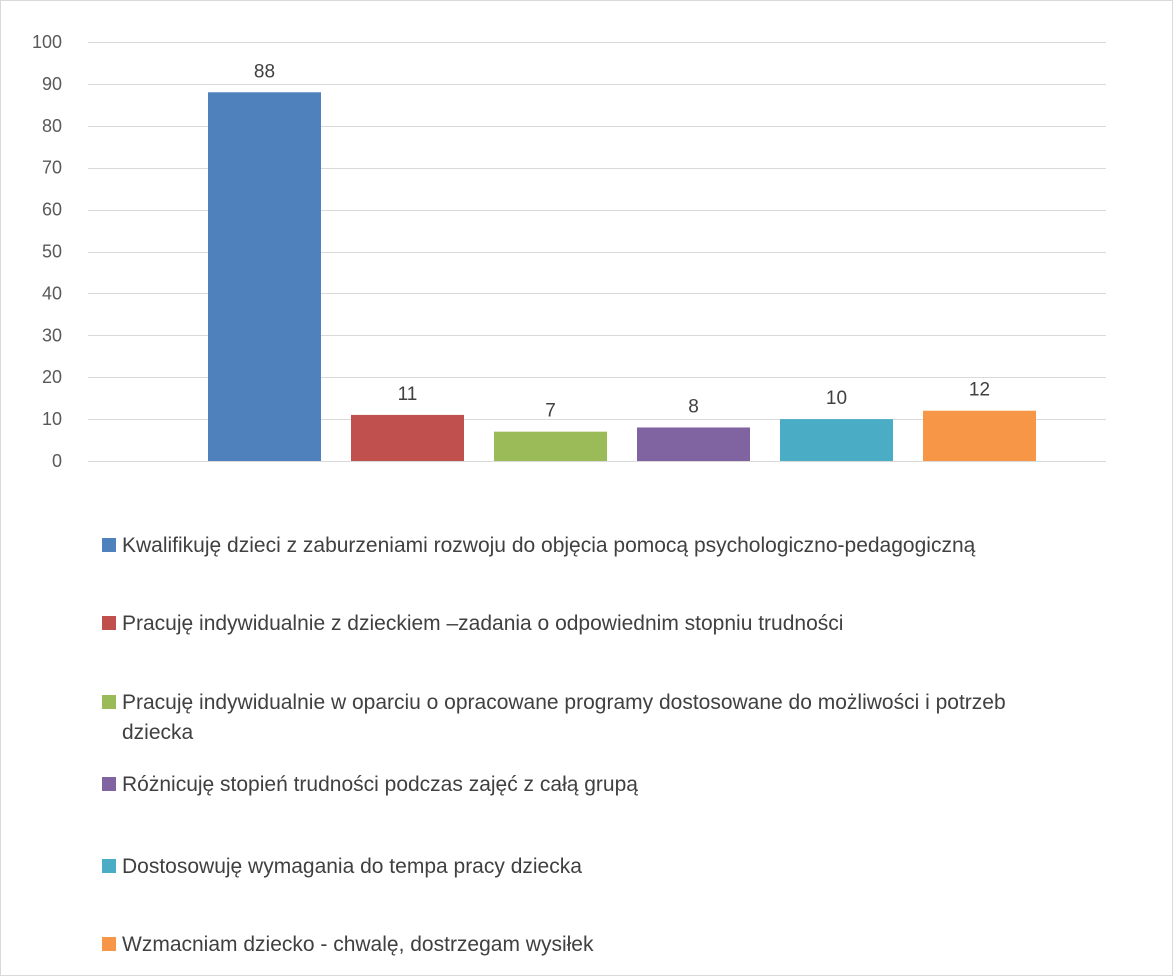  Describe the element at coordinates (550, 411) in the screenshot. I see `data-label: 7` at that location.